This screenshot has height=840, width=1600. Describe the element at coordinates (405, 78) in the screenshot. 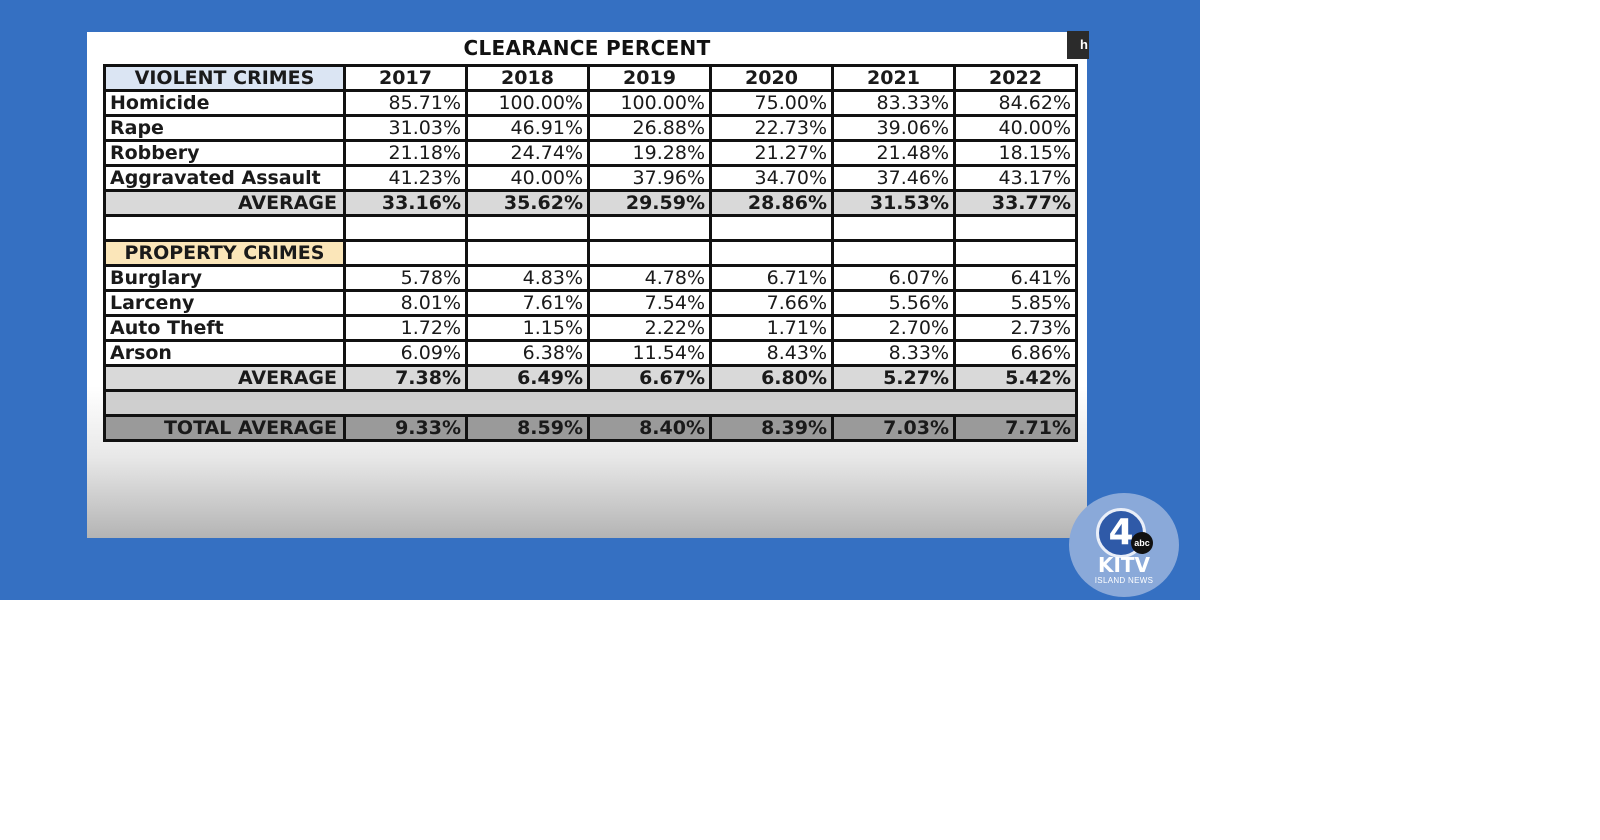

I see `year-header: 2017` at that location.